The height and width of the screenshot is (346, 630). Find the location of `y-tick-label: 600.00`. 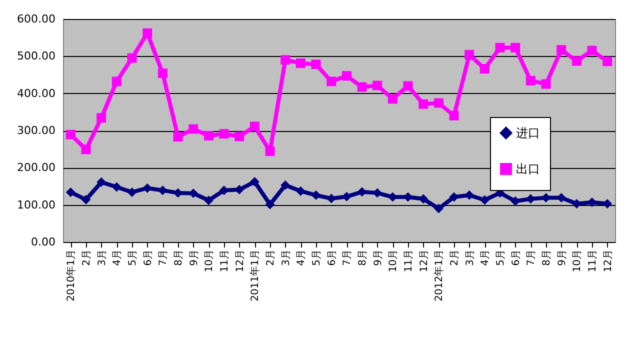

y-tick-label: 600.00 is located at coordinates (36, 19).